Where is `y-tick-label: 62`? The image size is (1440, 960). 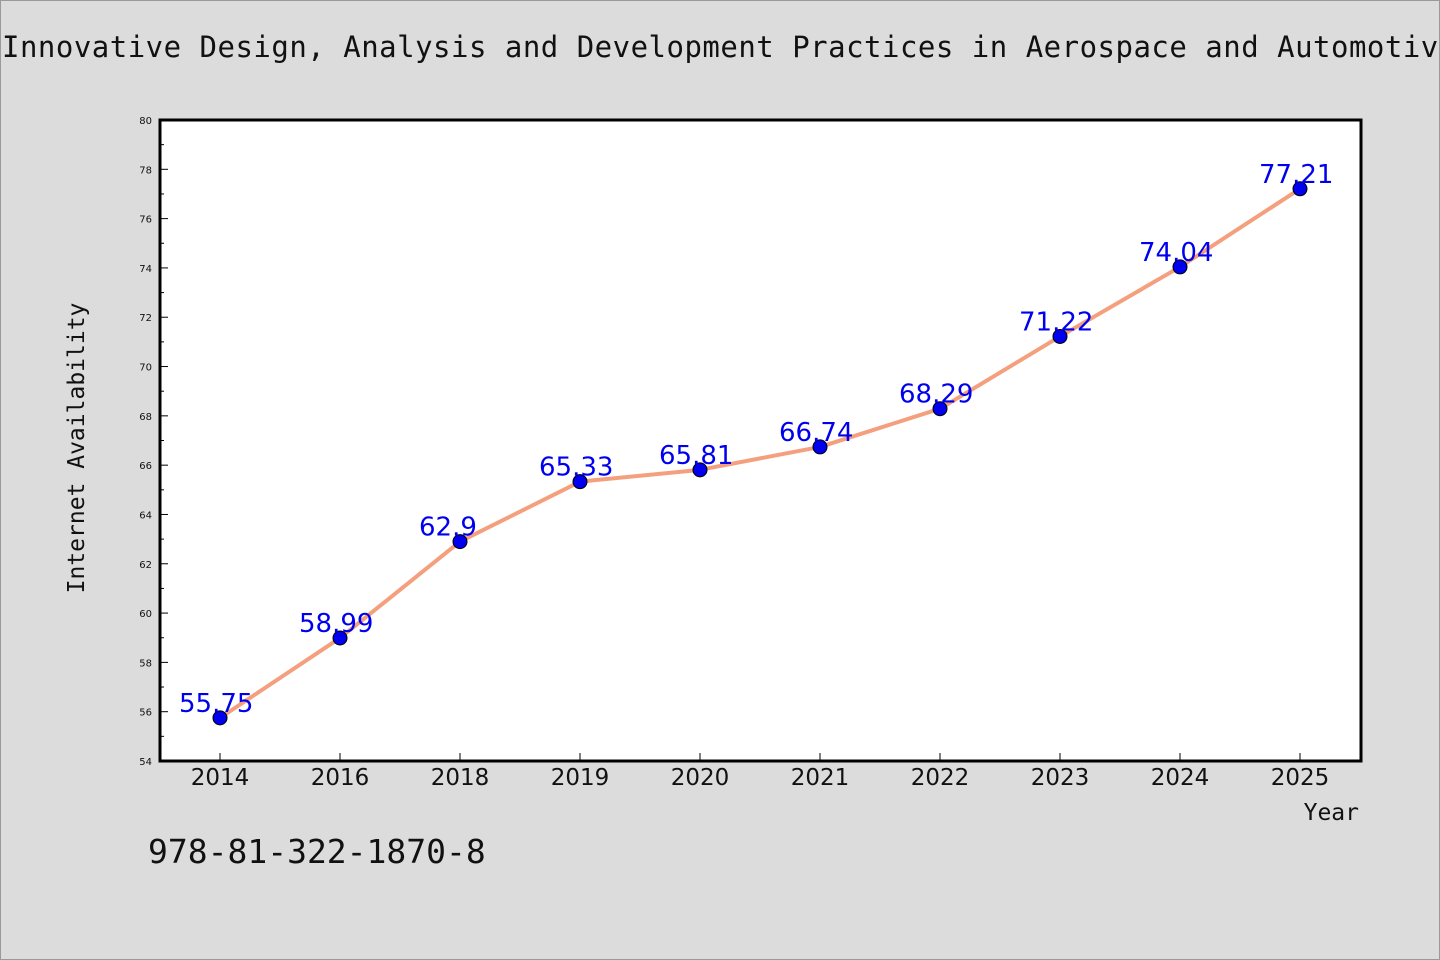 y-tick-label: 62 is located at coordinates (145, 565).